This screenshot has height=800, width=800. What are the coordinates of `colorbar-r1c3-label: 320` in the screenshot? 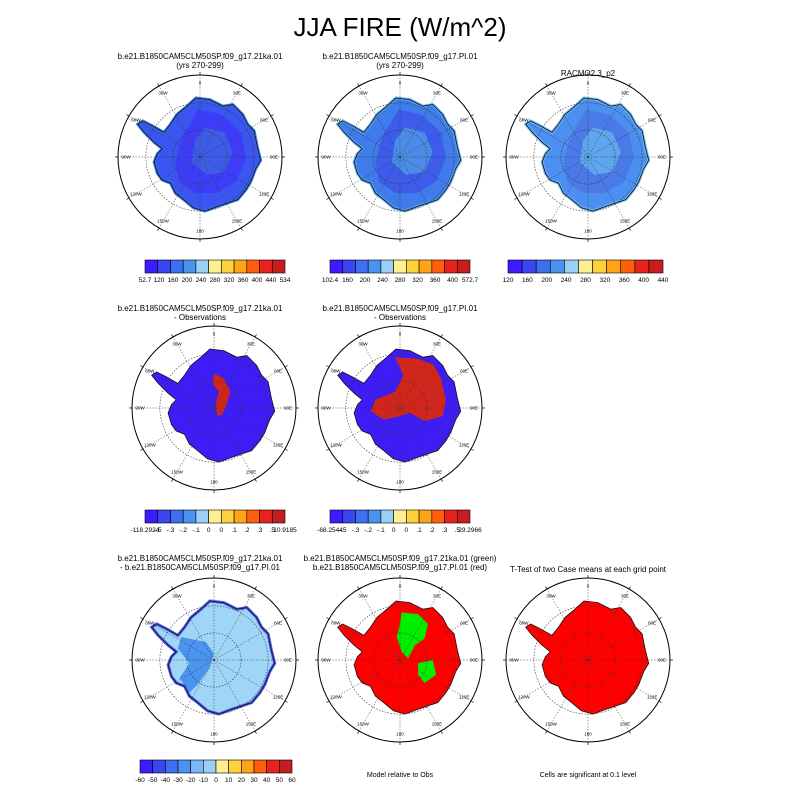 It's located at (604, 280).